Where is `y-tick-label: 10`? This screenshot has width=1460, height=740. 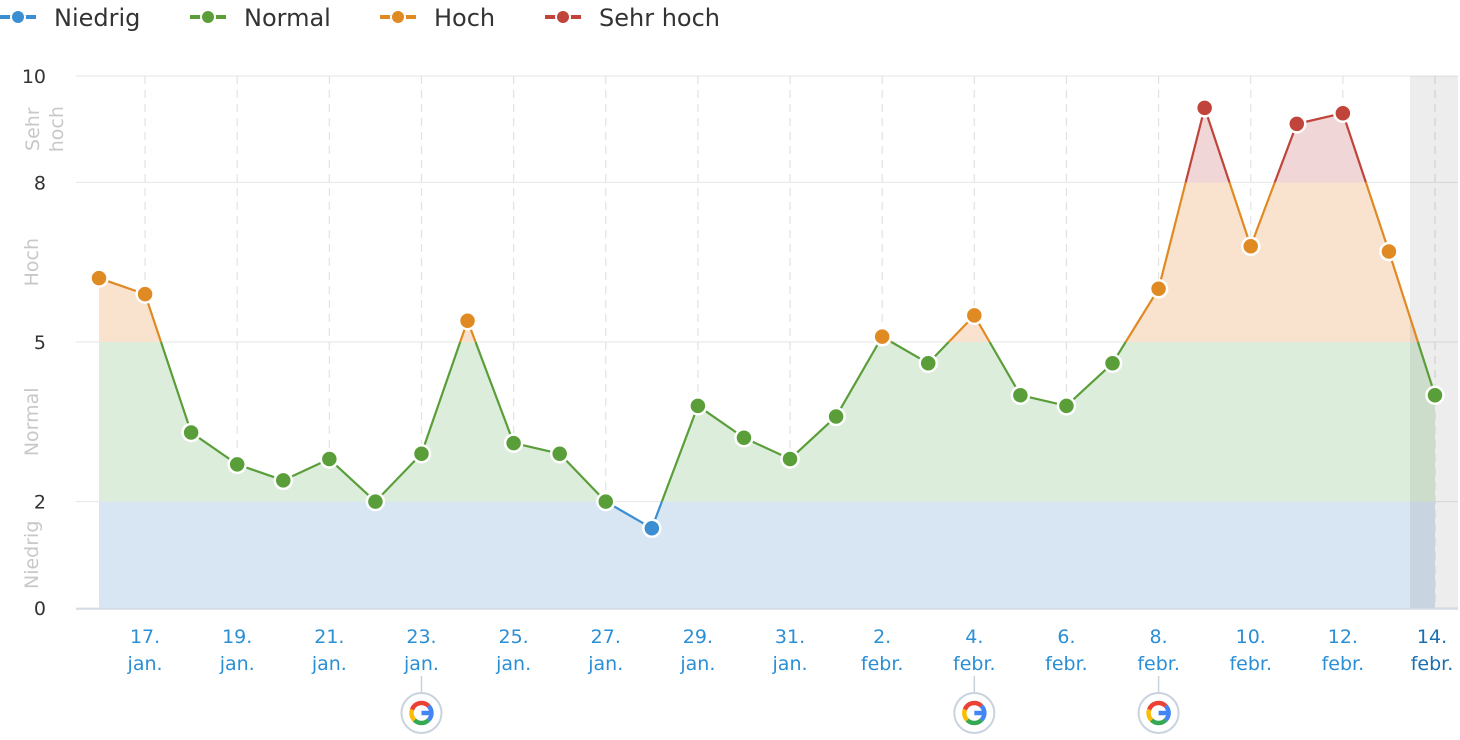
y-tick-label: 10 is located at coordinates (34, 77).